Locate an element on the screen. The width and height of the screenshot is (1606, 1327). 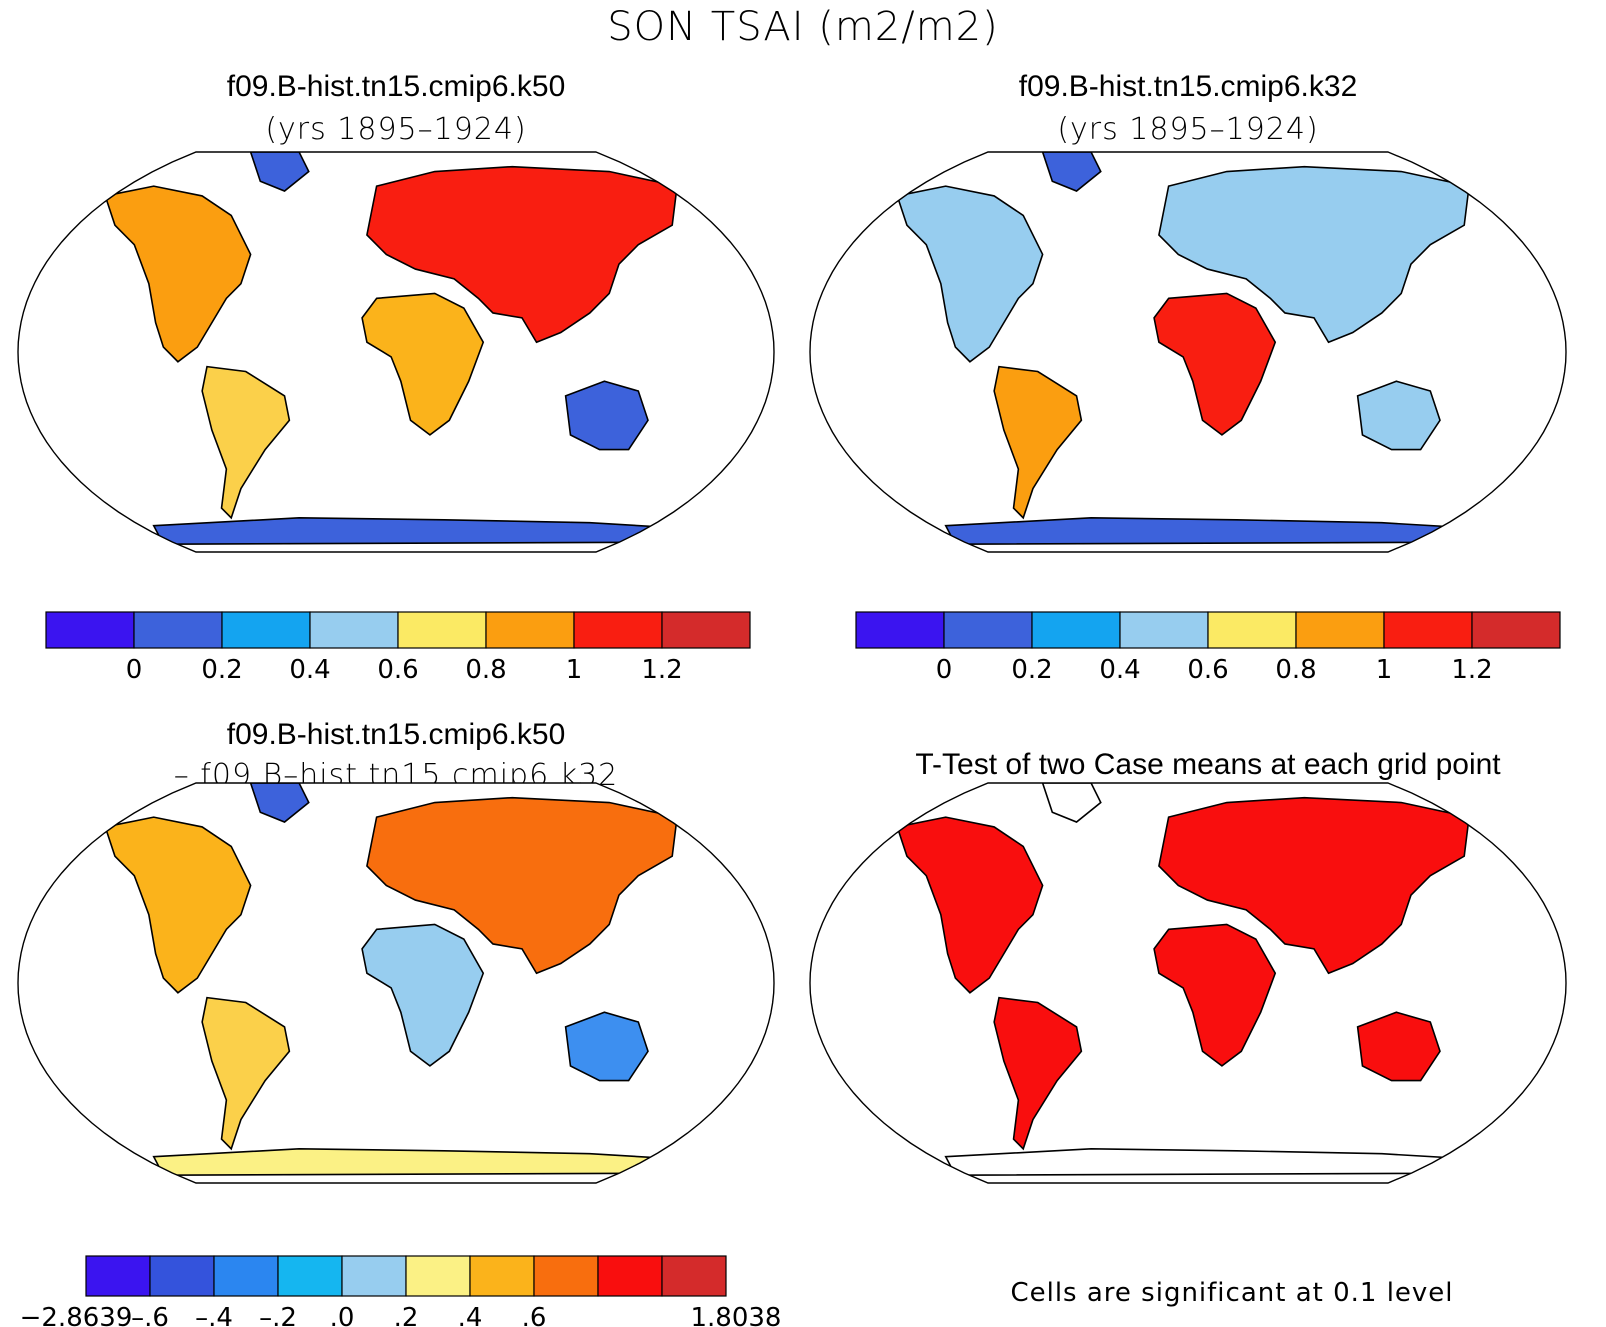
panel-subtitle-k50: (yrs 1895–1924) is located at coordinates (396, 129).